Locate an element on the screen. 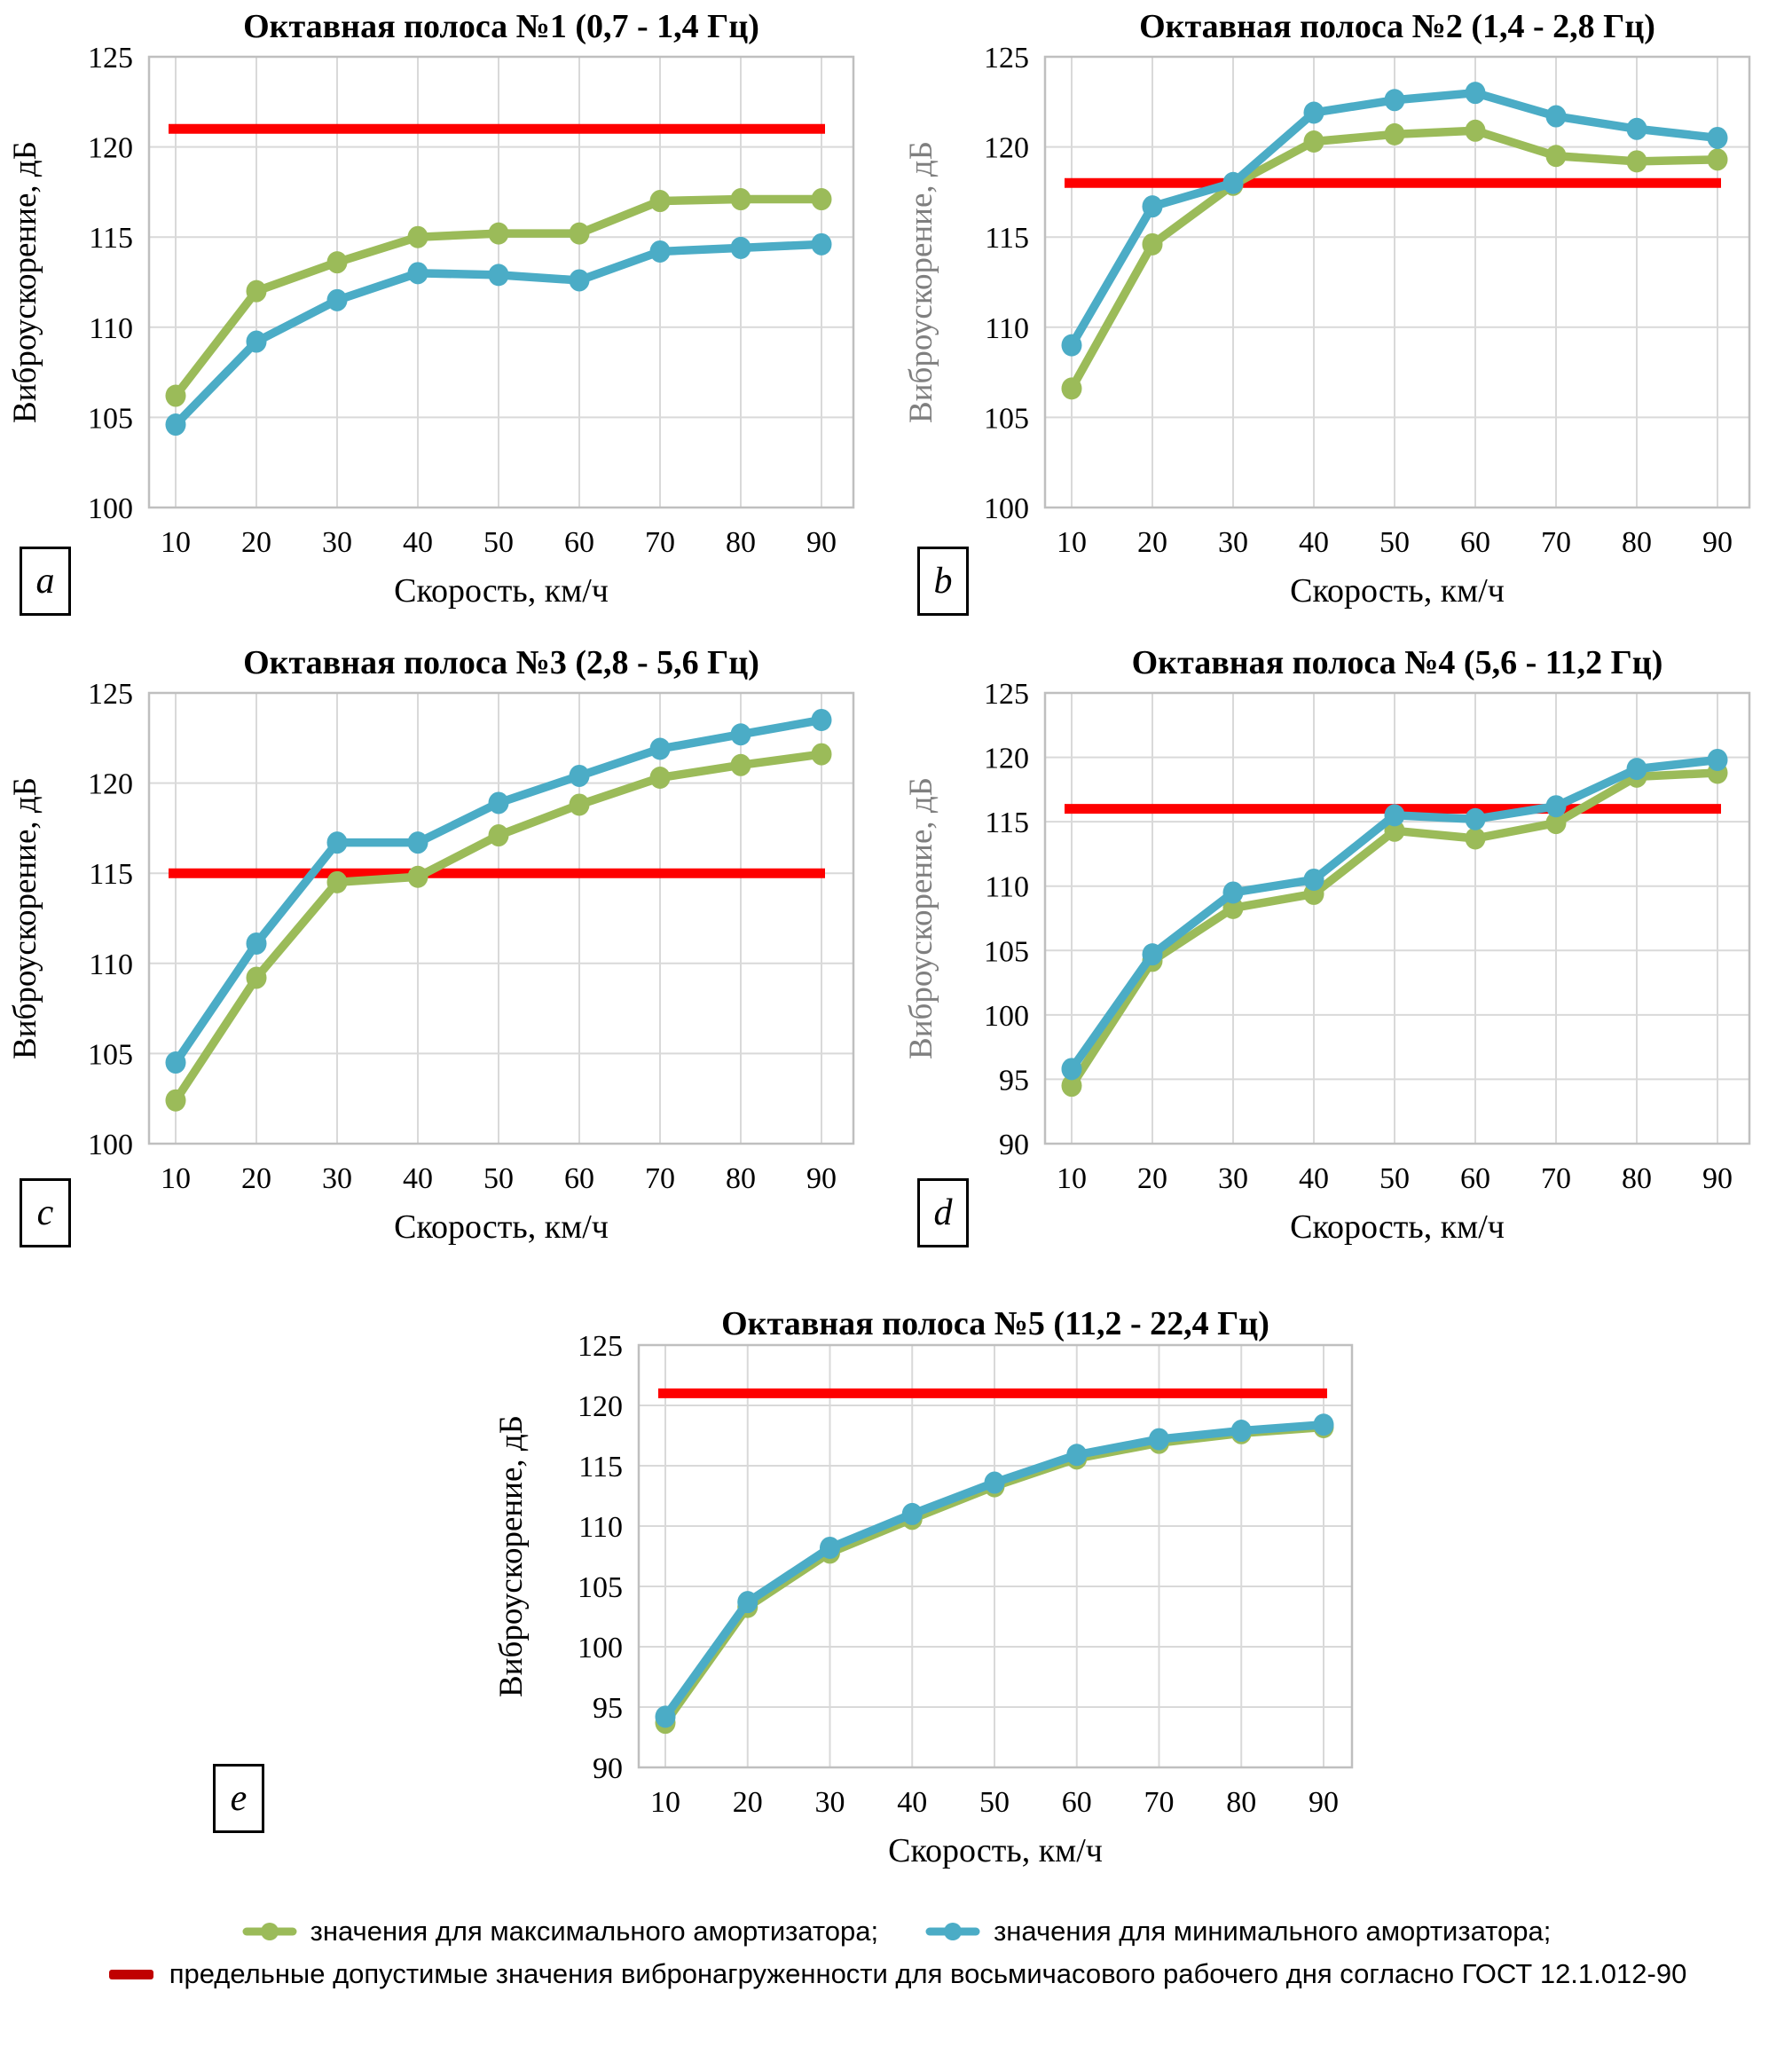  chart-title: Октавная полоса №4 (5,6 - 11,2 Гц) is located at coordinates (1397, 662).